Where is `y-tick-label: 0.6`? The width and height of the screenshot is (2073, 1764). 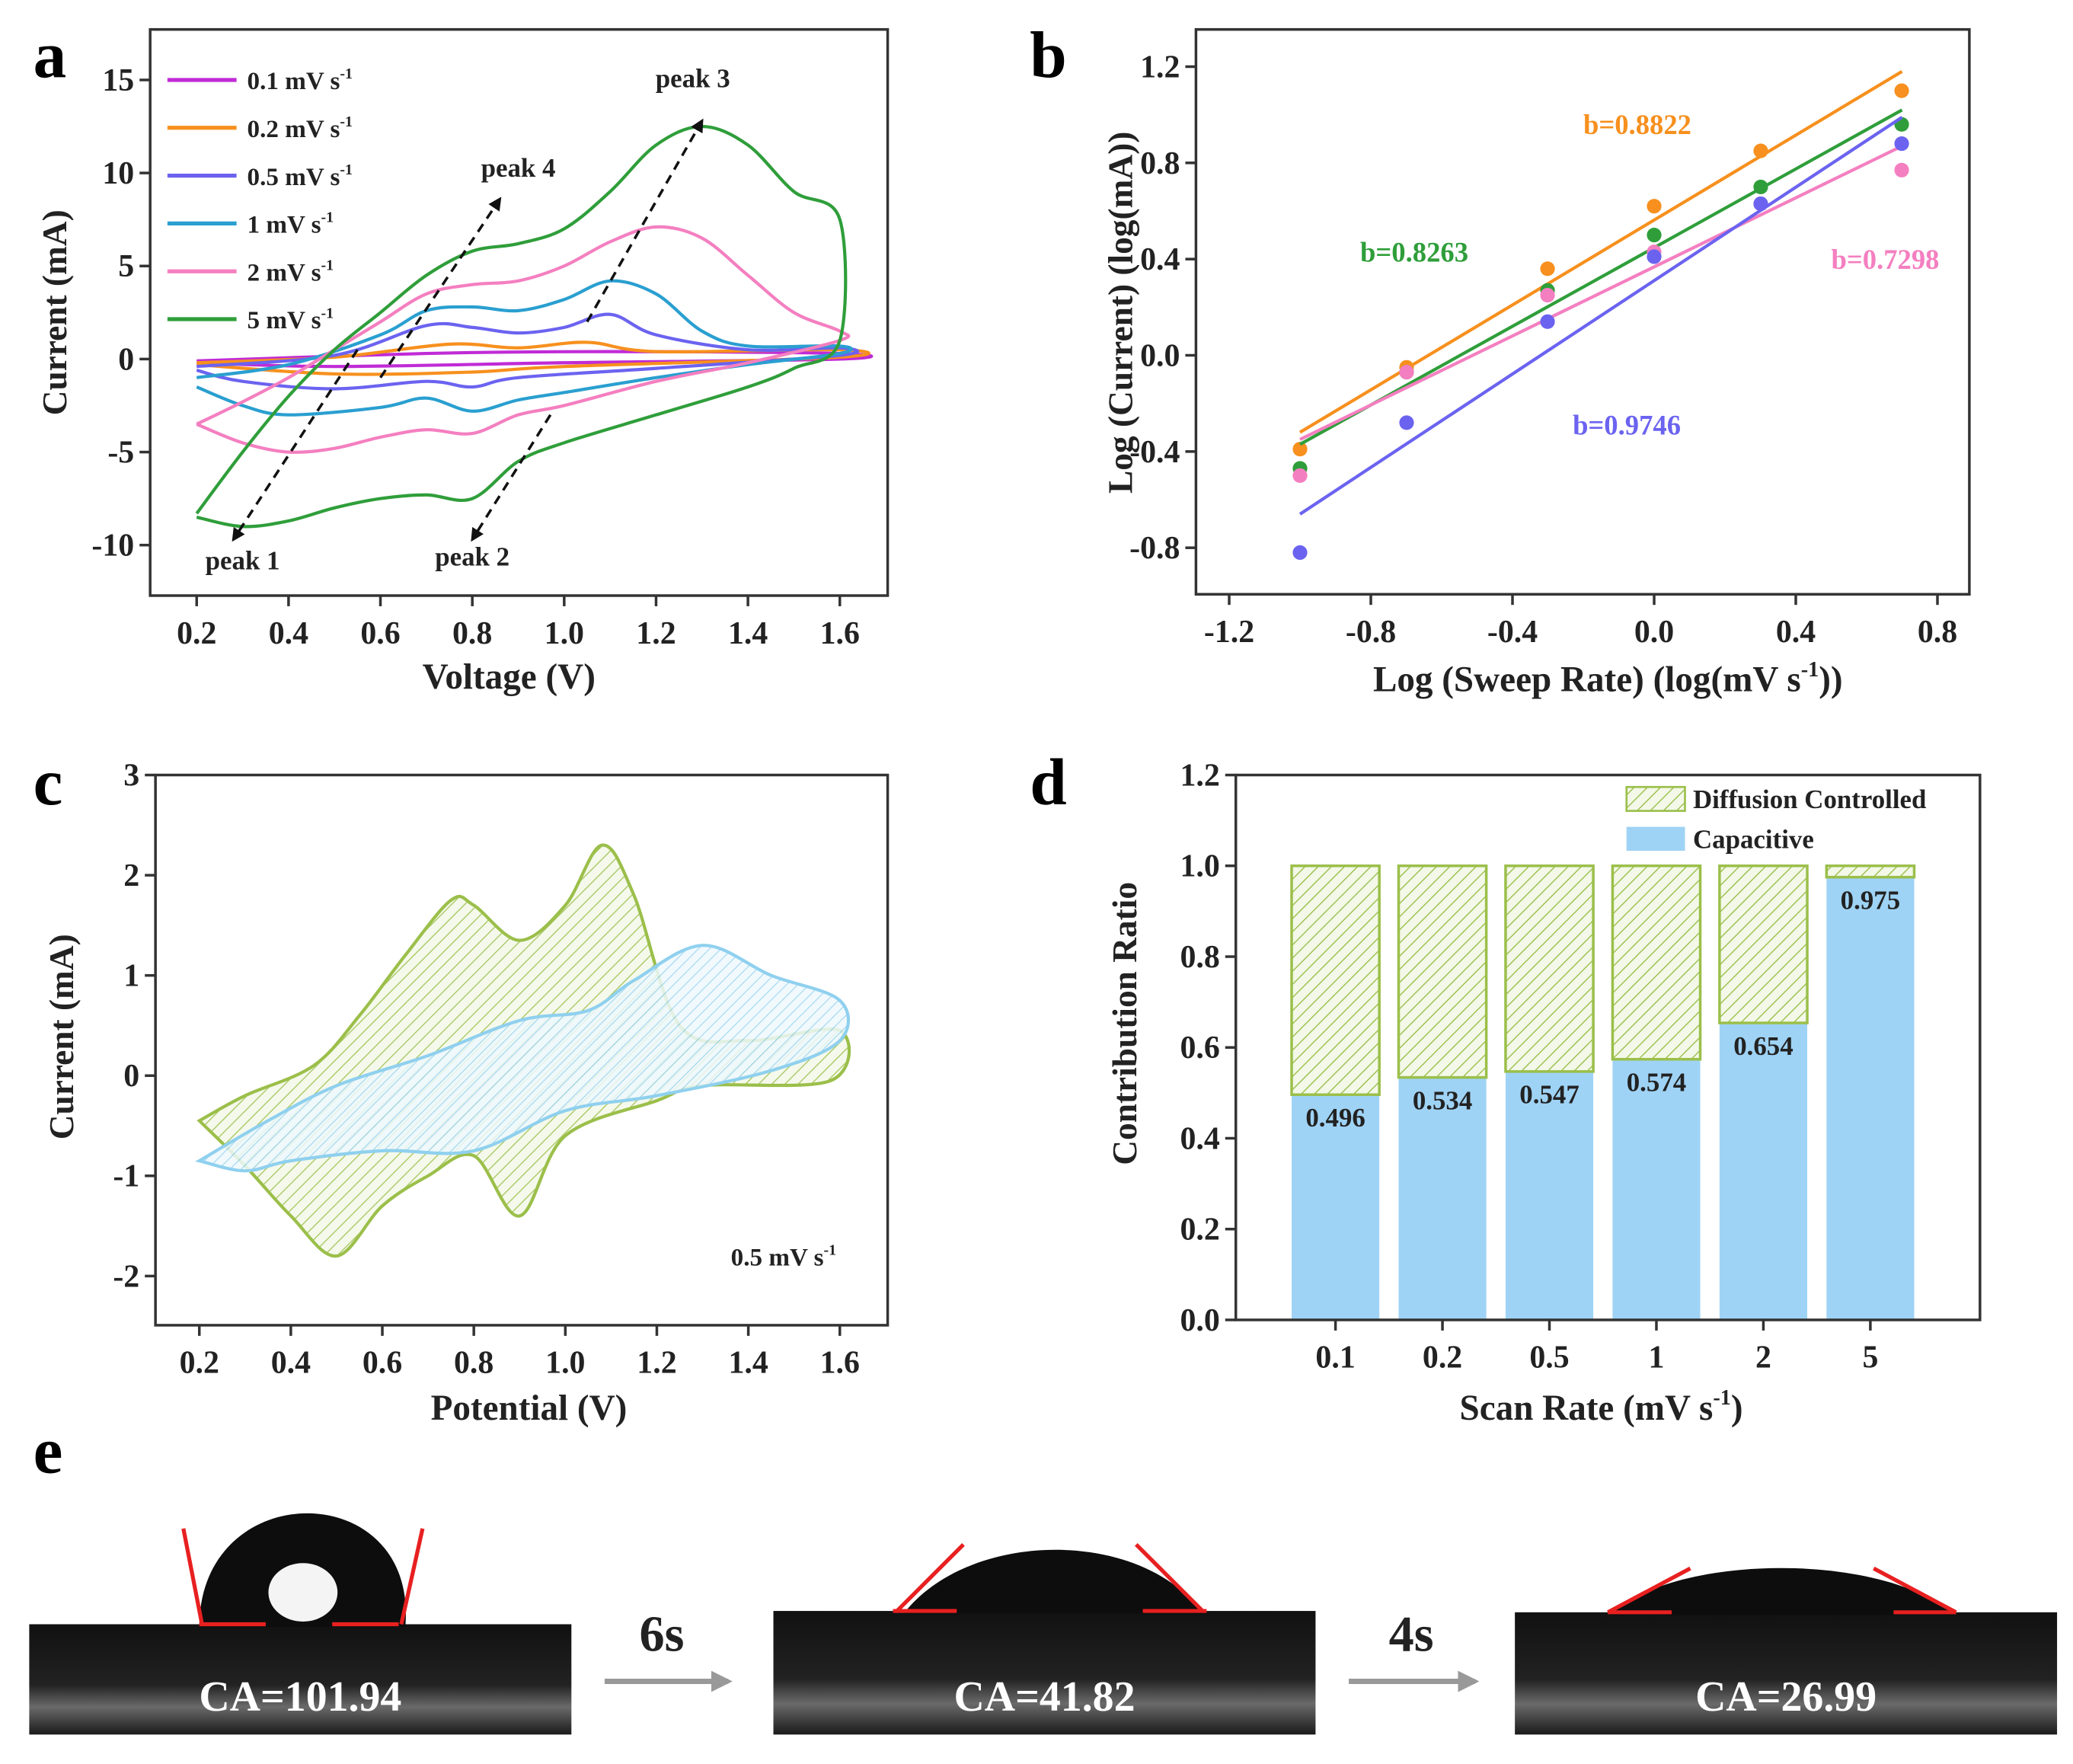
y-tick-label: 0.6 is located at coordinates (1199, 1048).